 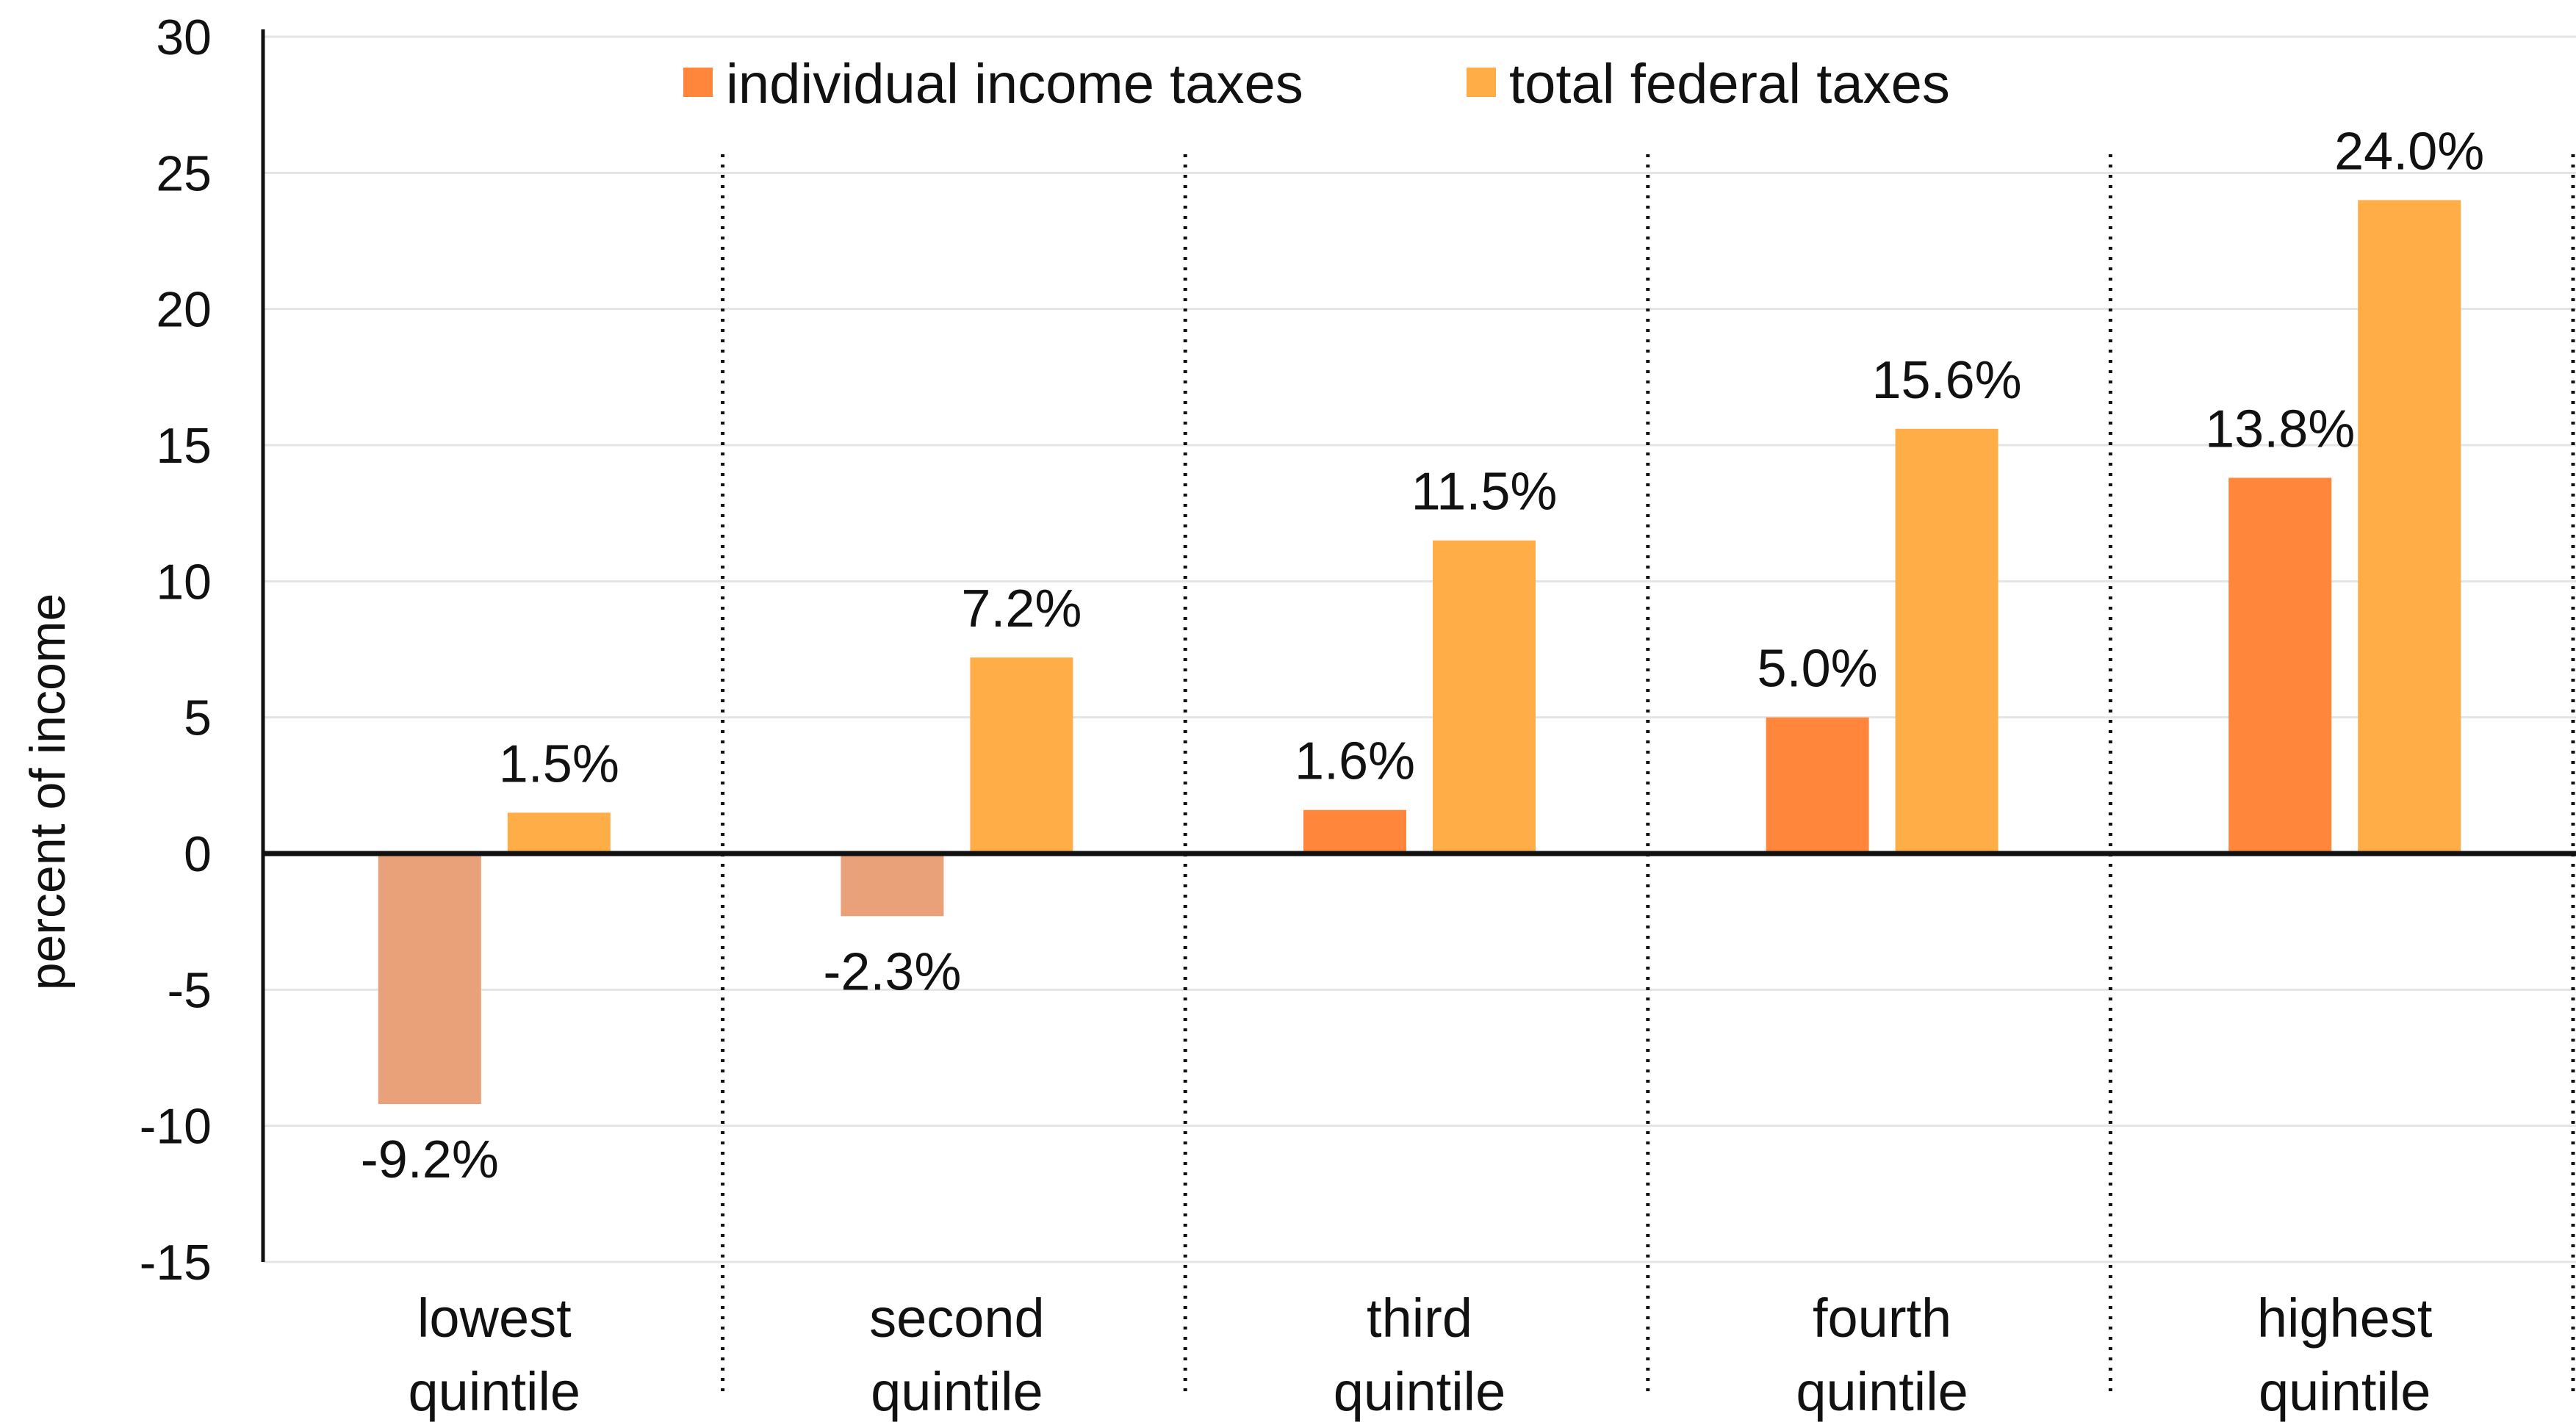 I want to click on y-tick-label: -5, so click(x=190, y=990).